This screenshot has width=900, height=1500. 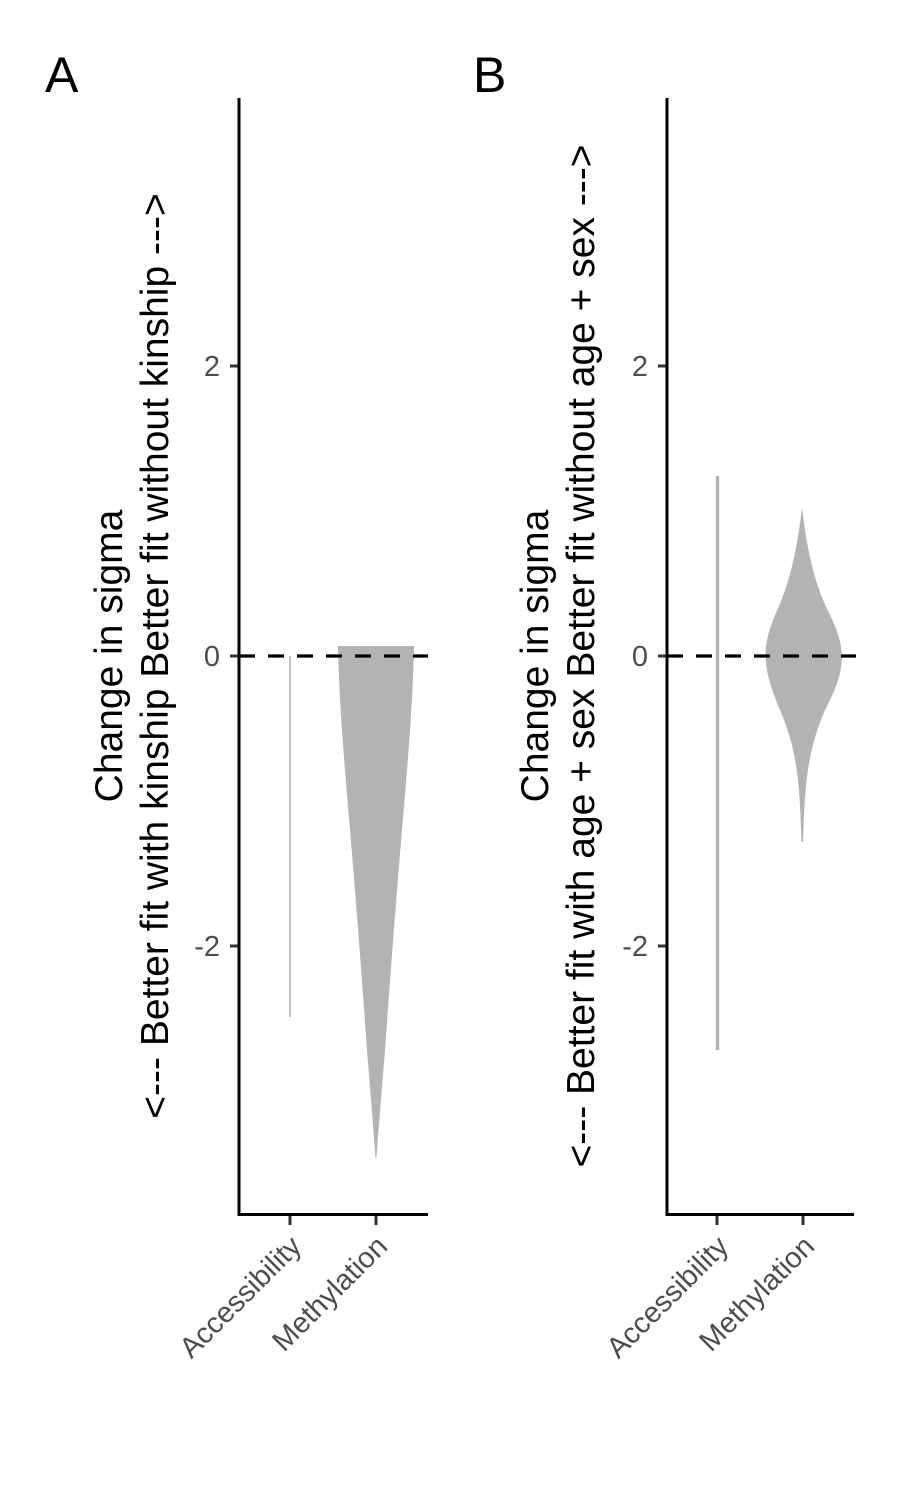 I want to click on panel-a-ytick-label-neg2: -2, so click(x=207, y=947).